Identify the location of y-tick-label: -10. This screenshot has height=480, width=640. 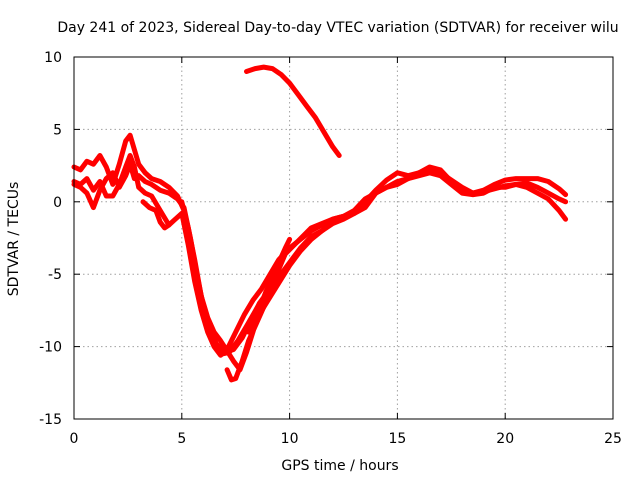
(50, 348).